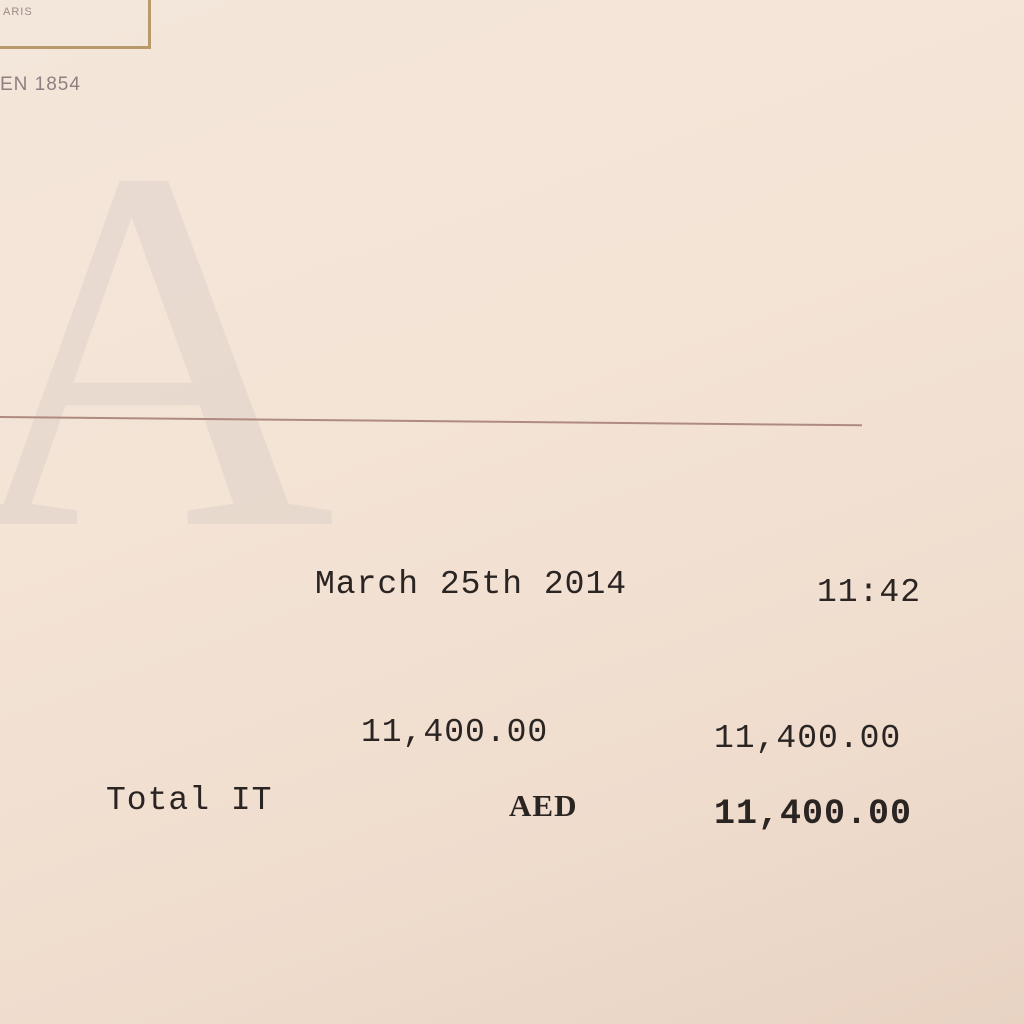 Image resolution: width=1024 pixels, height=1024 pixels. Describe the element at coordinates (808, 738) in the screenshot. I see `line-total: 11,400.00` at that location.